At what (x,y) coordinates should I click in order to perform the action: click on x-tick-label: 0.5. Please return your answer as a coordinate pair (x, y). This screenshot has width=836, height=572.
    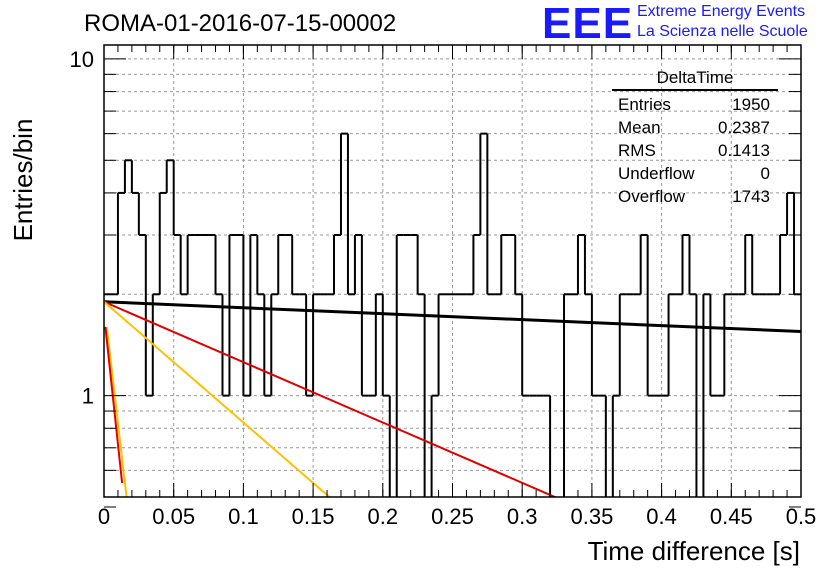
    Looking at the image, I should click on (801, 516).